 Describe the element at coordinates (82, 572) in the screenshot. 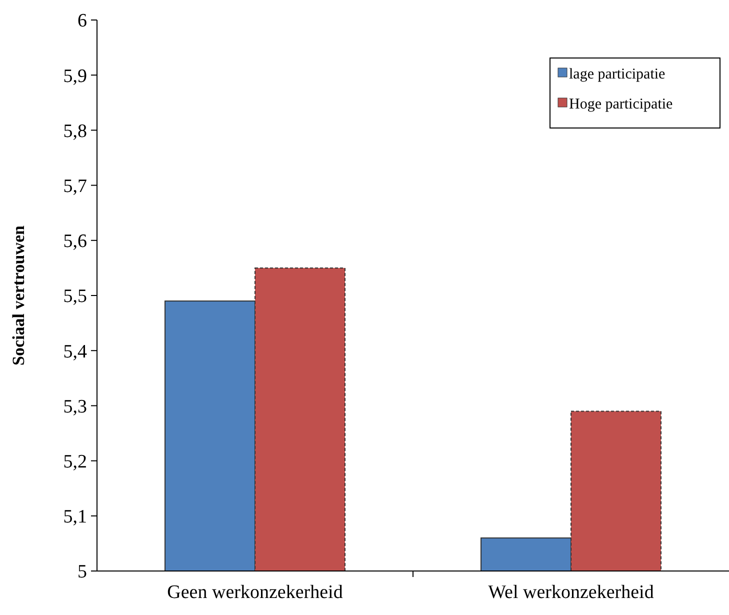

I see `y-tick-label: 5` at that location.